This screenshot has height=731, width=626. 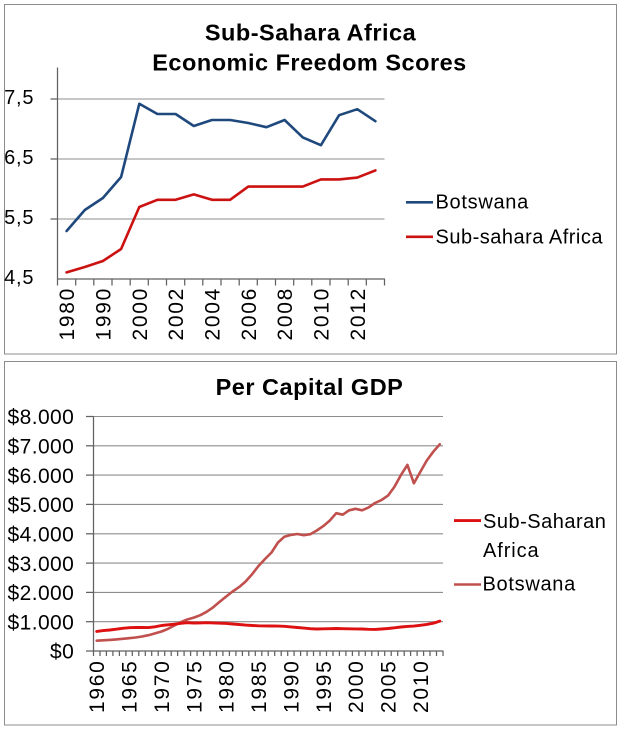 I want to click on svg-text: 2005, so click(x=389, y=686).